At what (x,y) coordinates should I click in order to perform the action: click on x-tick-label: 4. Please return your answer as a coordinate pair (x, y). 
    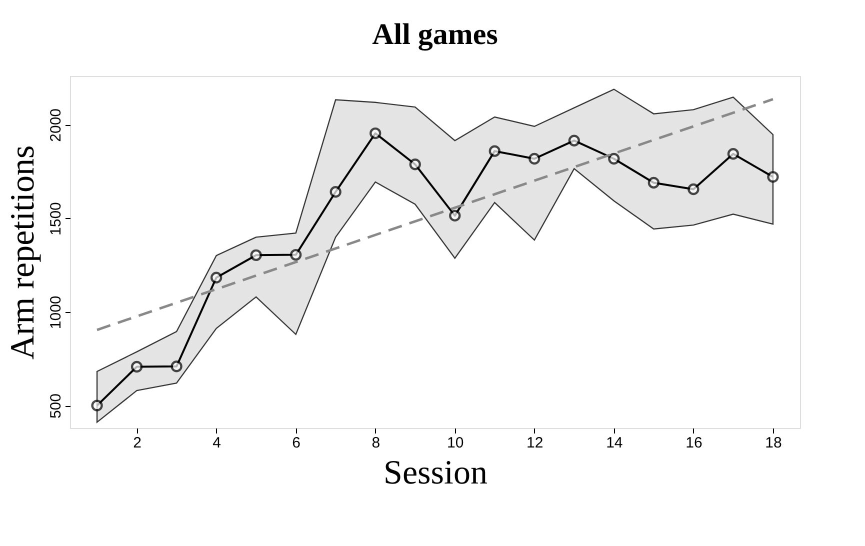
    Looking at the image, I should click on (216, 443).